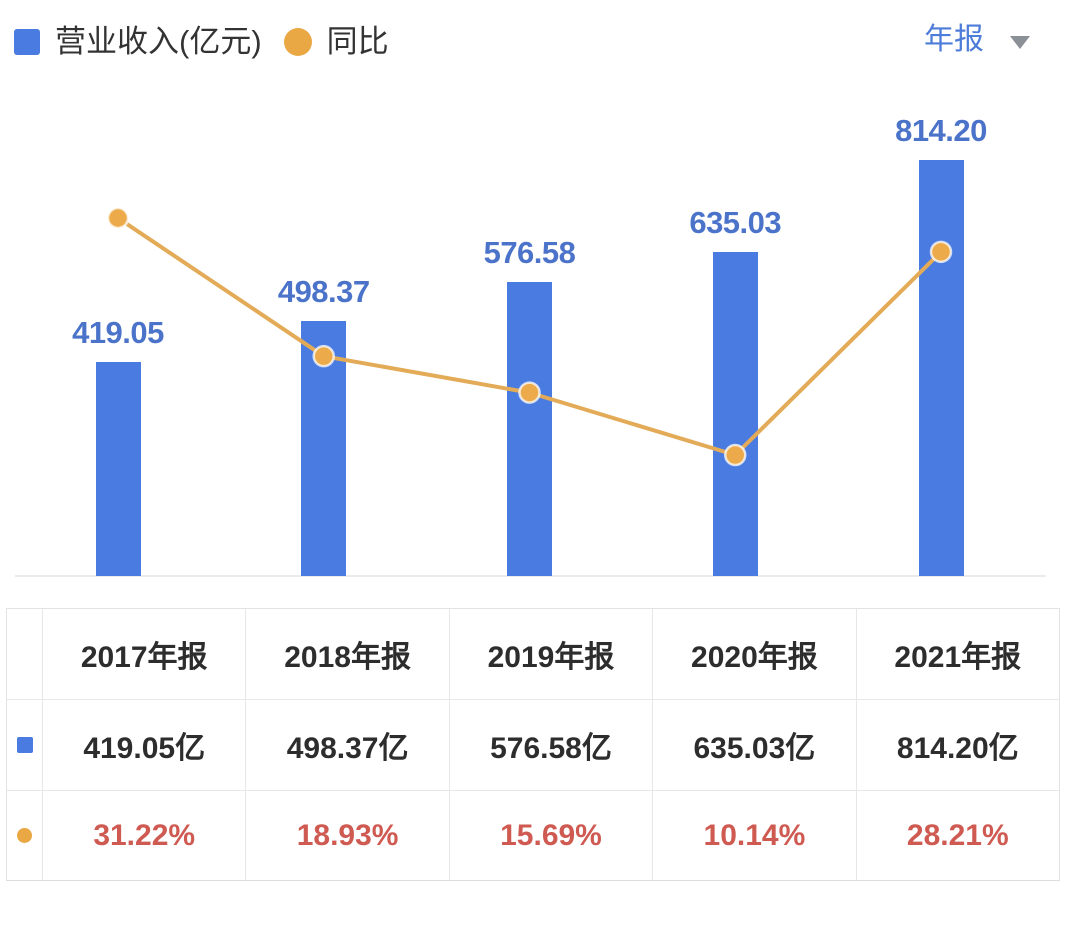  Describe the element at coordinates (323, 292) in the screenshot. I see `bar-value-label: 498.37` at that location.